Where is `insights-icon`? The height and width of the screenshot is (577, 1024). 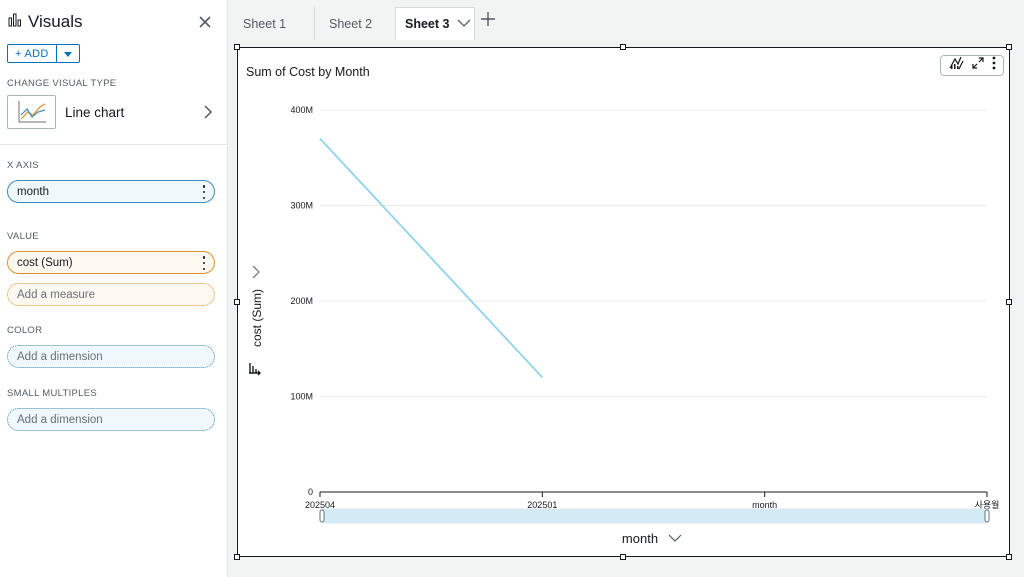 insights-icon is located at coordinates (956, 65).